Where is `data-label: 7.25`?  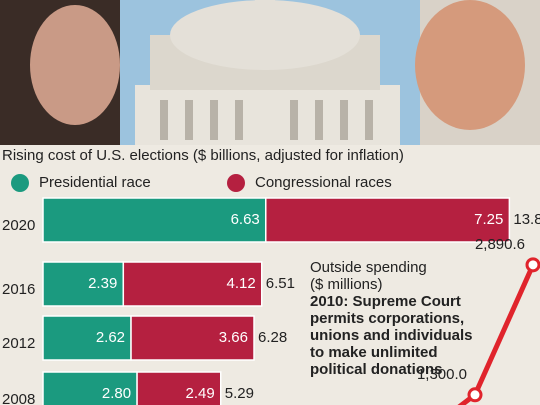 data-label: 7.25 is located at coordinates (488, 219).